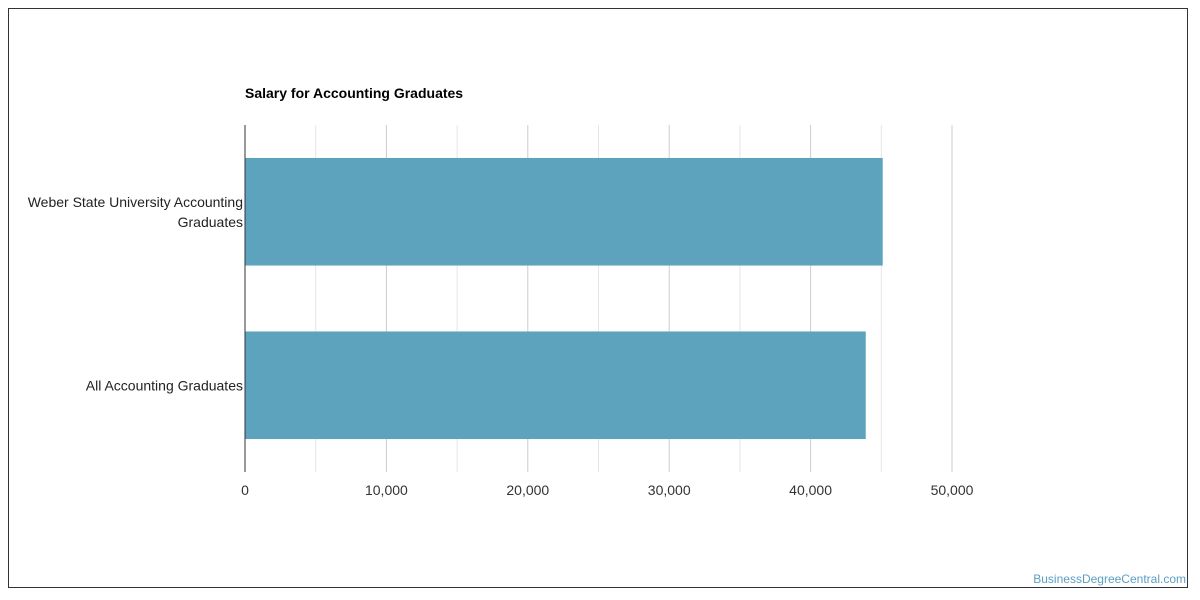 Image resolution: width=1200 pixels, height=600 pixels. What do you see at coordinates (354, 93) in the screenshot?
I see `chart-title: Salary for Accounting Graduates` at bounding box center [354, 93].